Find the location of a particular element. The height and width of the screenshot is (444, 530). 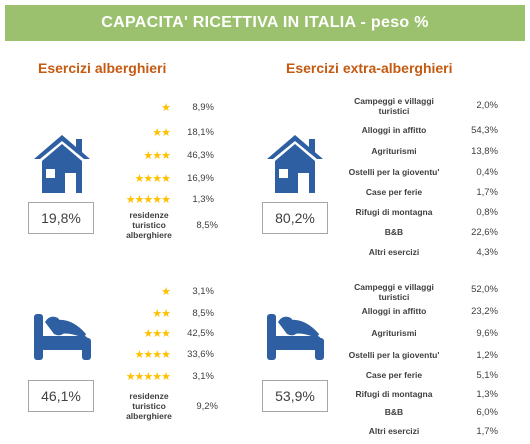

total-box: 19,8% is located at coordinates (61, 218).